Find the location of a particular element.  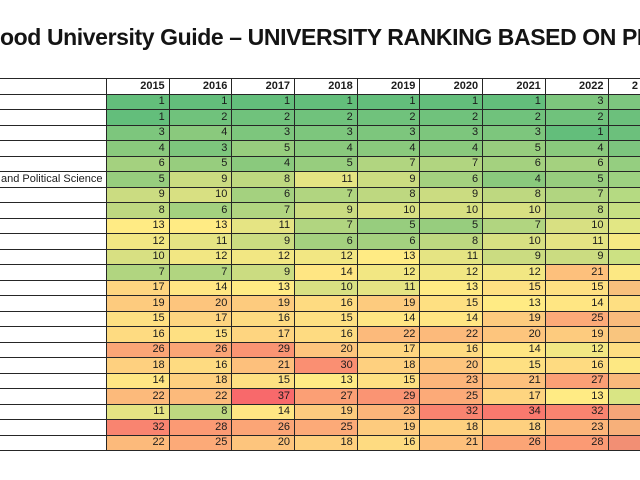

table-row: 16 15 17 16 22 22 20 19 is located at coordinates (320, 335).